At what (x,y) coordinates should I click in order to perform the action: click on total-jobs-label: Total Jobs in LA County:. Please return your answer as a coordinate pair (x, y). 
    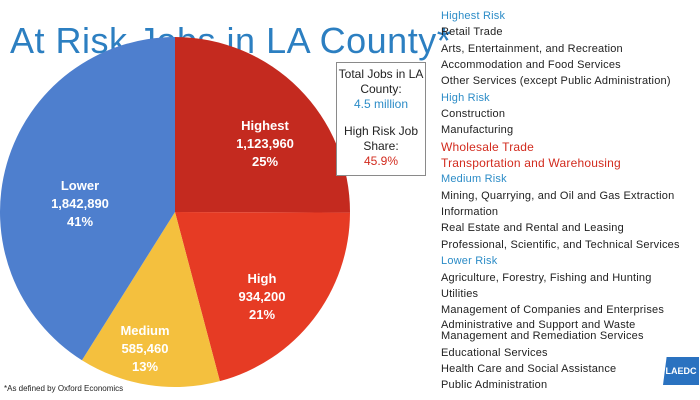
    Looking at the image, I should click on (381, 81).